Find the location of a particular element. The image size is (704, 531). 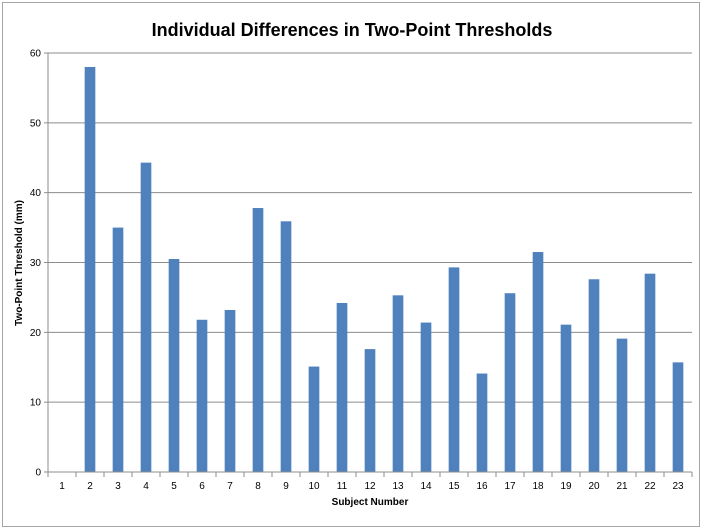

y-axis-ticks: 0 10 20 30 40 50 60 is located at coordinates (39, 264).